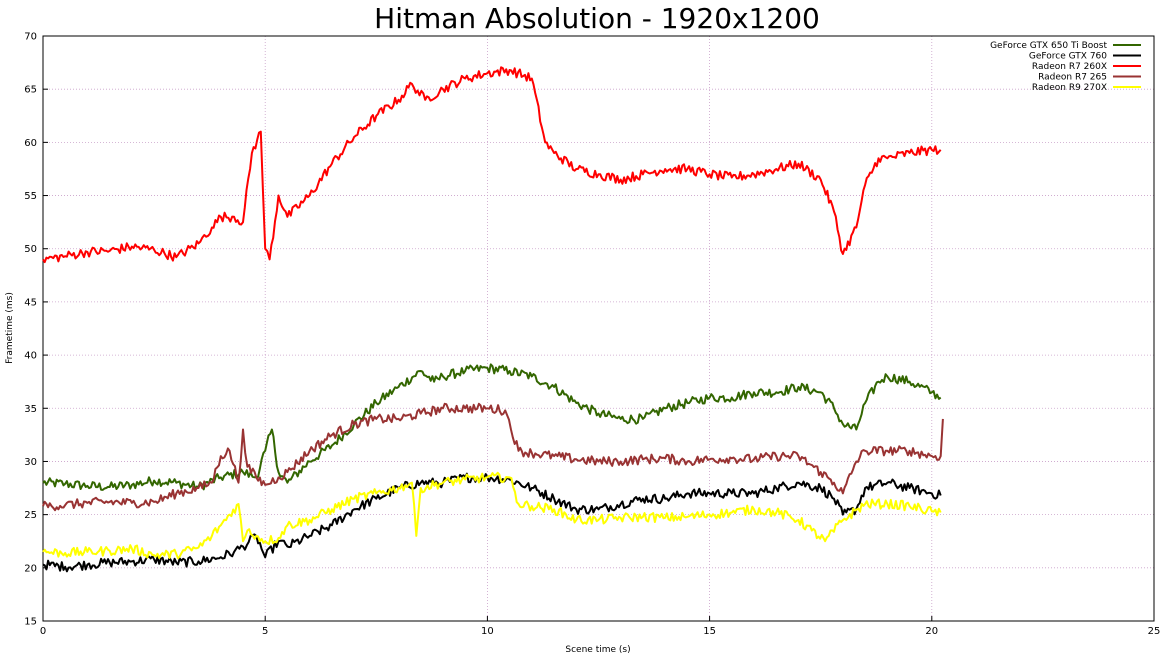 This screenshot has height=658, width=1169. I want to click on y-tick-label: 30, so click(30, 462).